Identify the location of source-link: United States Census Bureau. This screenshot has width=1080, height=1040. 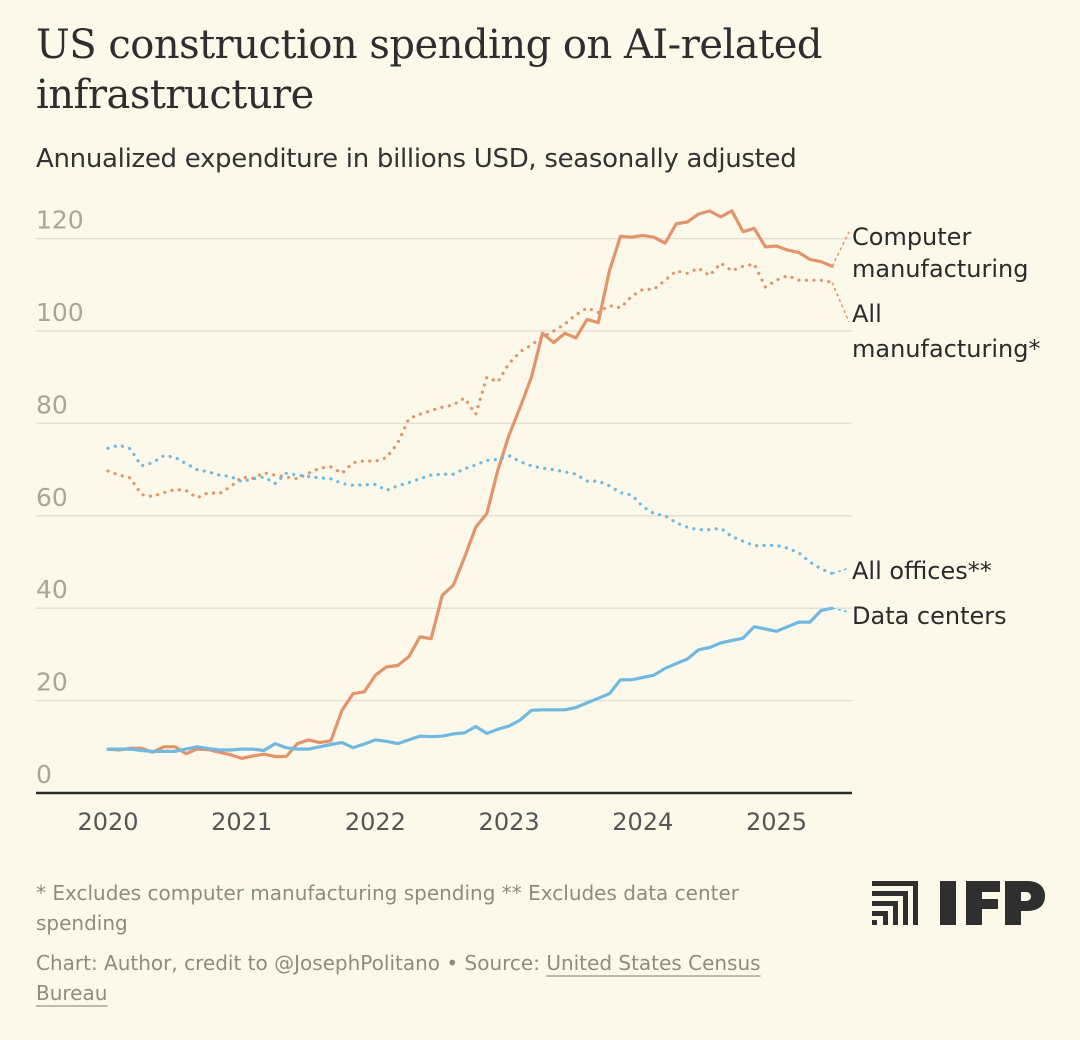
(398, 978).